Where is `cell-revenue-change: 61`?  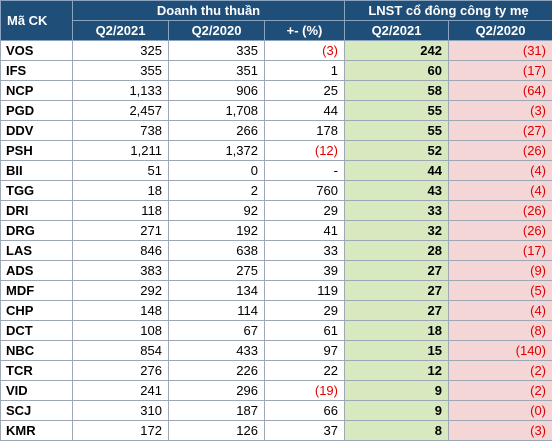
cell-revenue-change: 61 is located at coordinates (304, 330).